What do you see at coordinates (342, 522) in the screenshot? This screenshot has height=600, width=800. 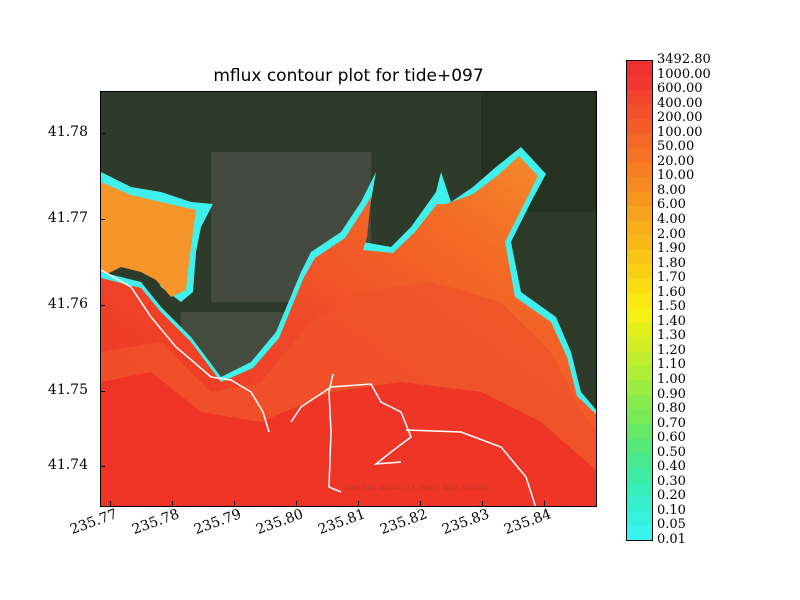 I see `x-tick-label: 235.81` at bounding box center [342, 522].